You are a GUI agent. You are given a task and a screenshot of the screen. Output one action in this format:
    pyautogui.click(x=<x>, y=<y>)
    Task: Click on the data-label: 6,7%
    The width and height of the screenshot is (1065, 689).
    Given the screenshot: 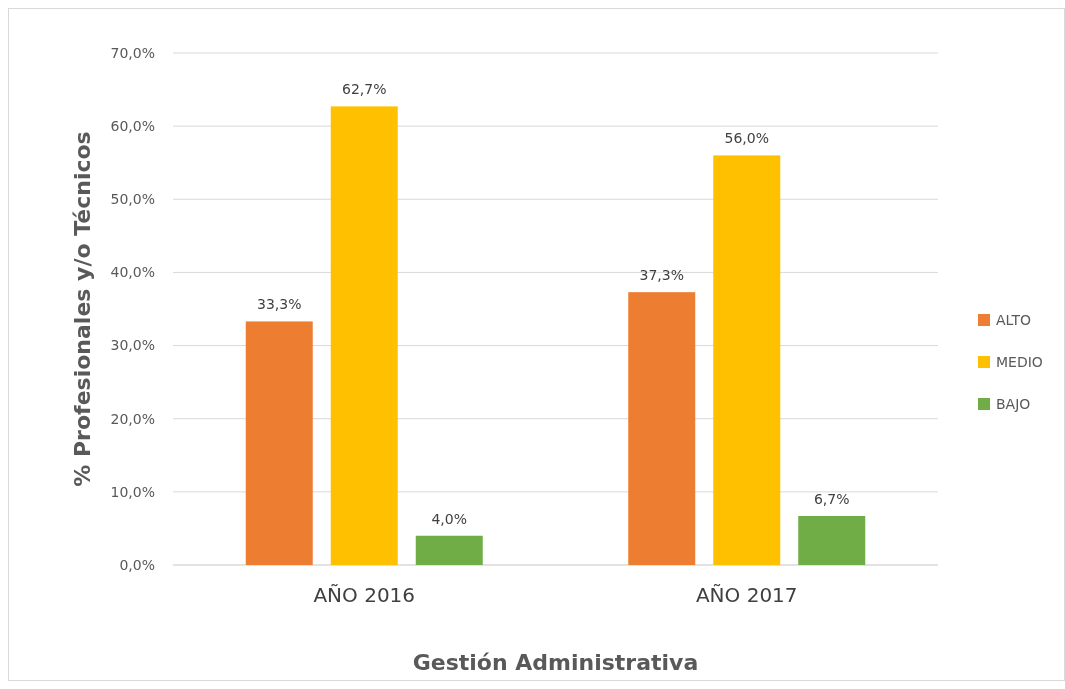 What is the action you would take?
    pyautogui.click(x=831, y=498)
    